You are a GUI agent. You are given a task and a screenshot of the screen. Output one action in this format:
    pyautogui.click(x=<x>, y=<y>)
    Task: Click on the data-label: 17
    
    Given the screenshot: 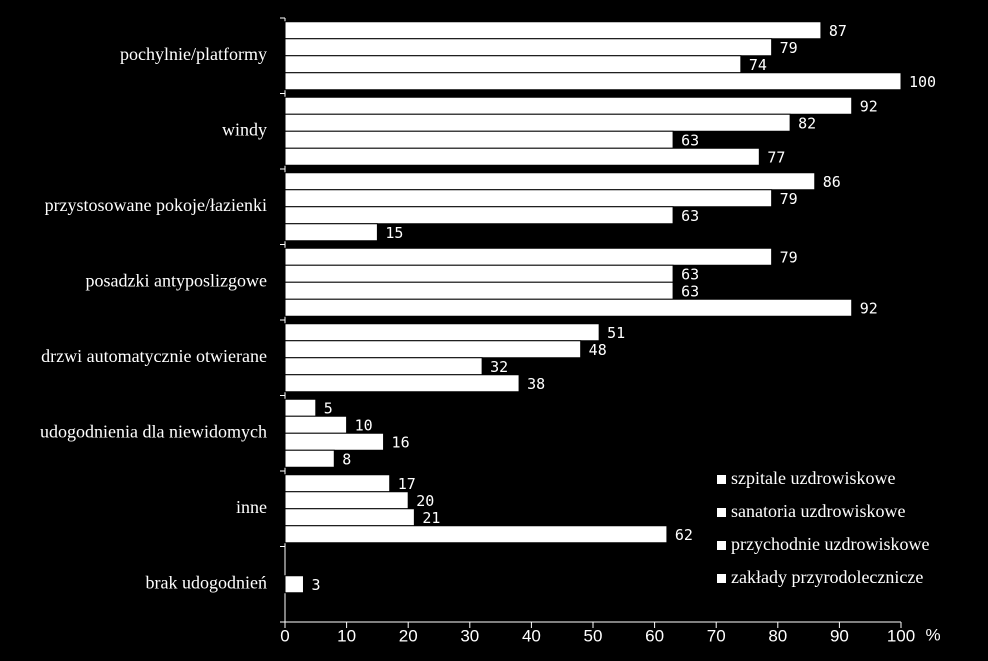 What is the action you would take?
    pyautogui.click(x=407, y=484)
    